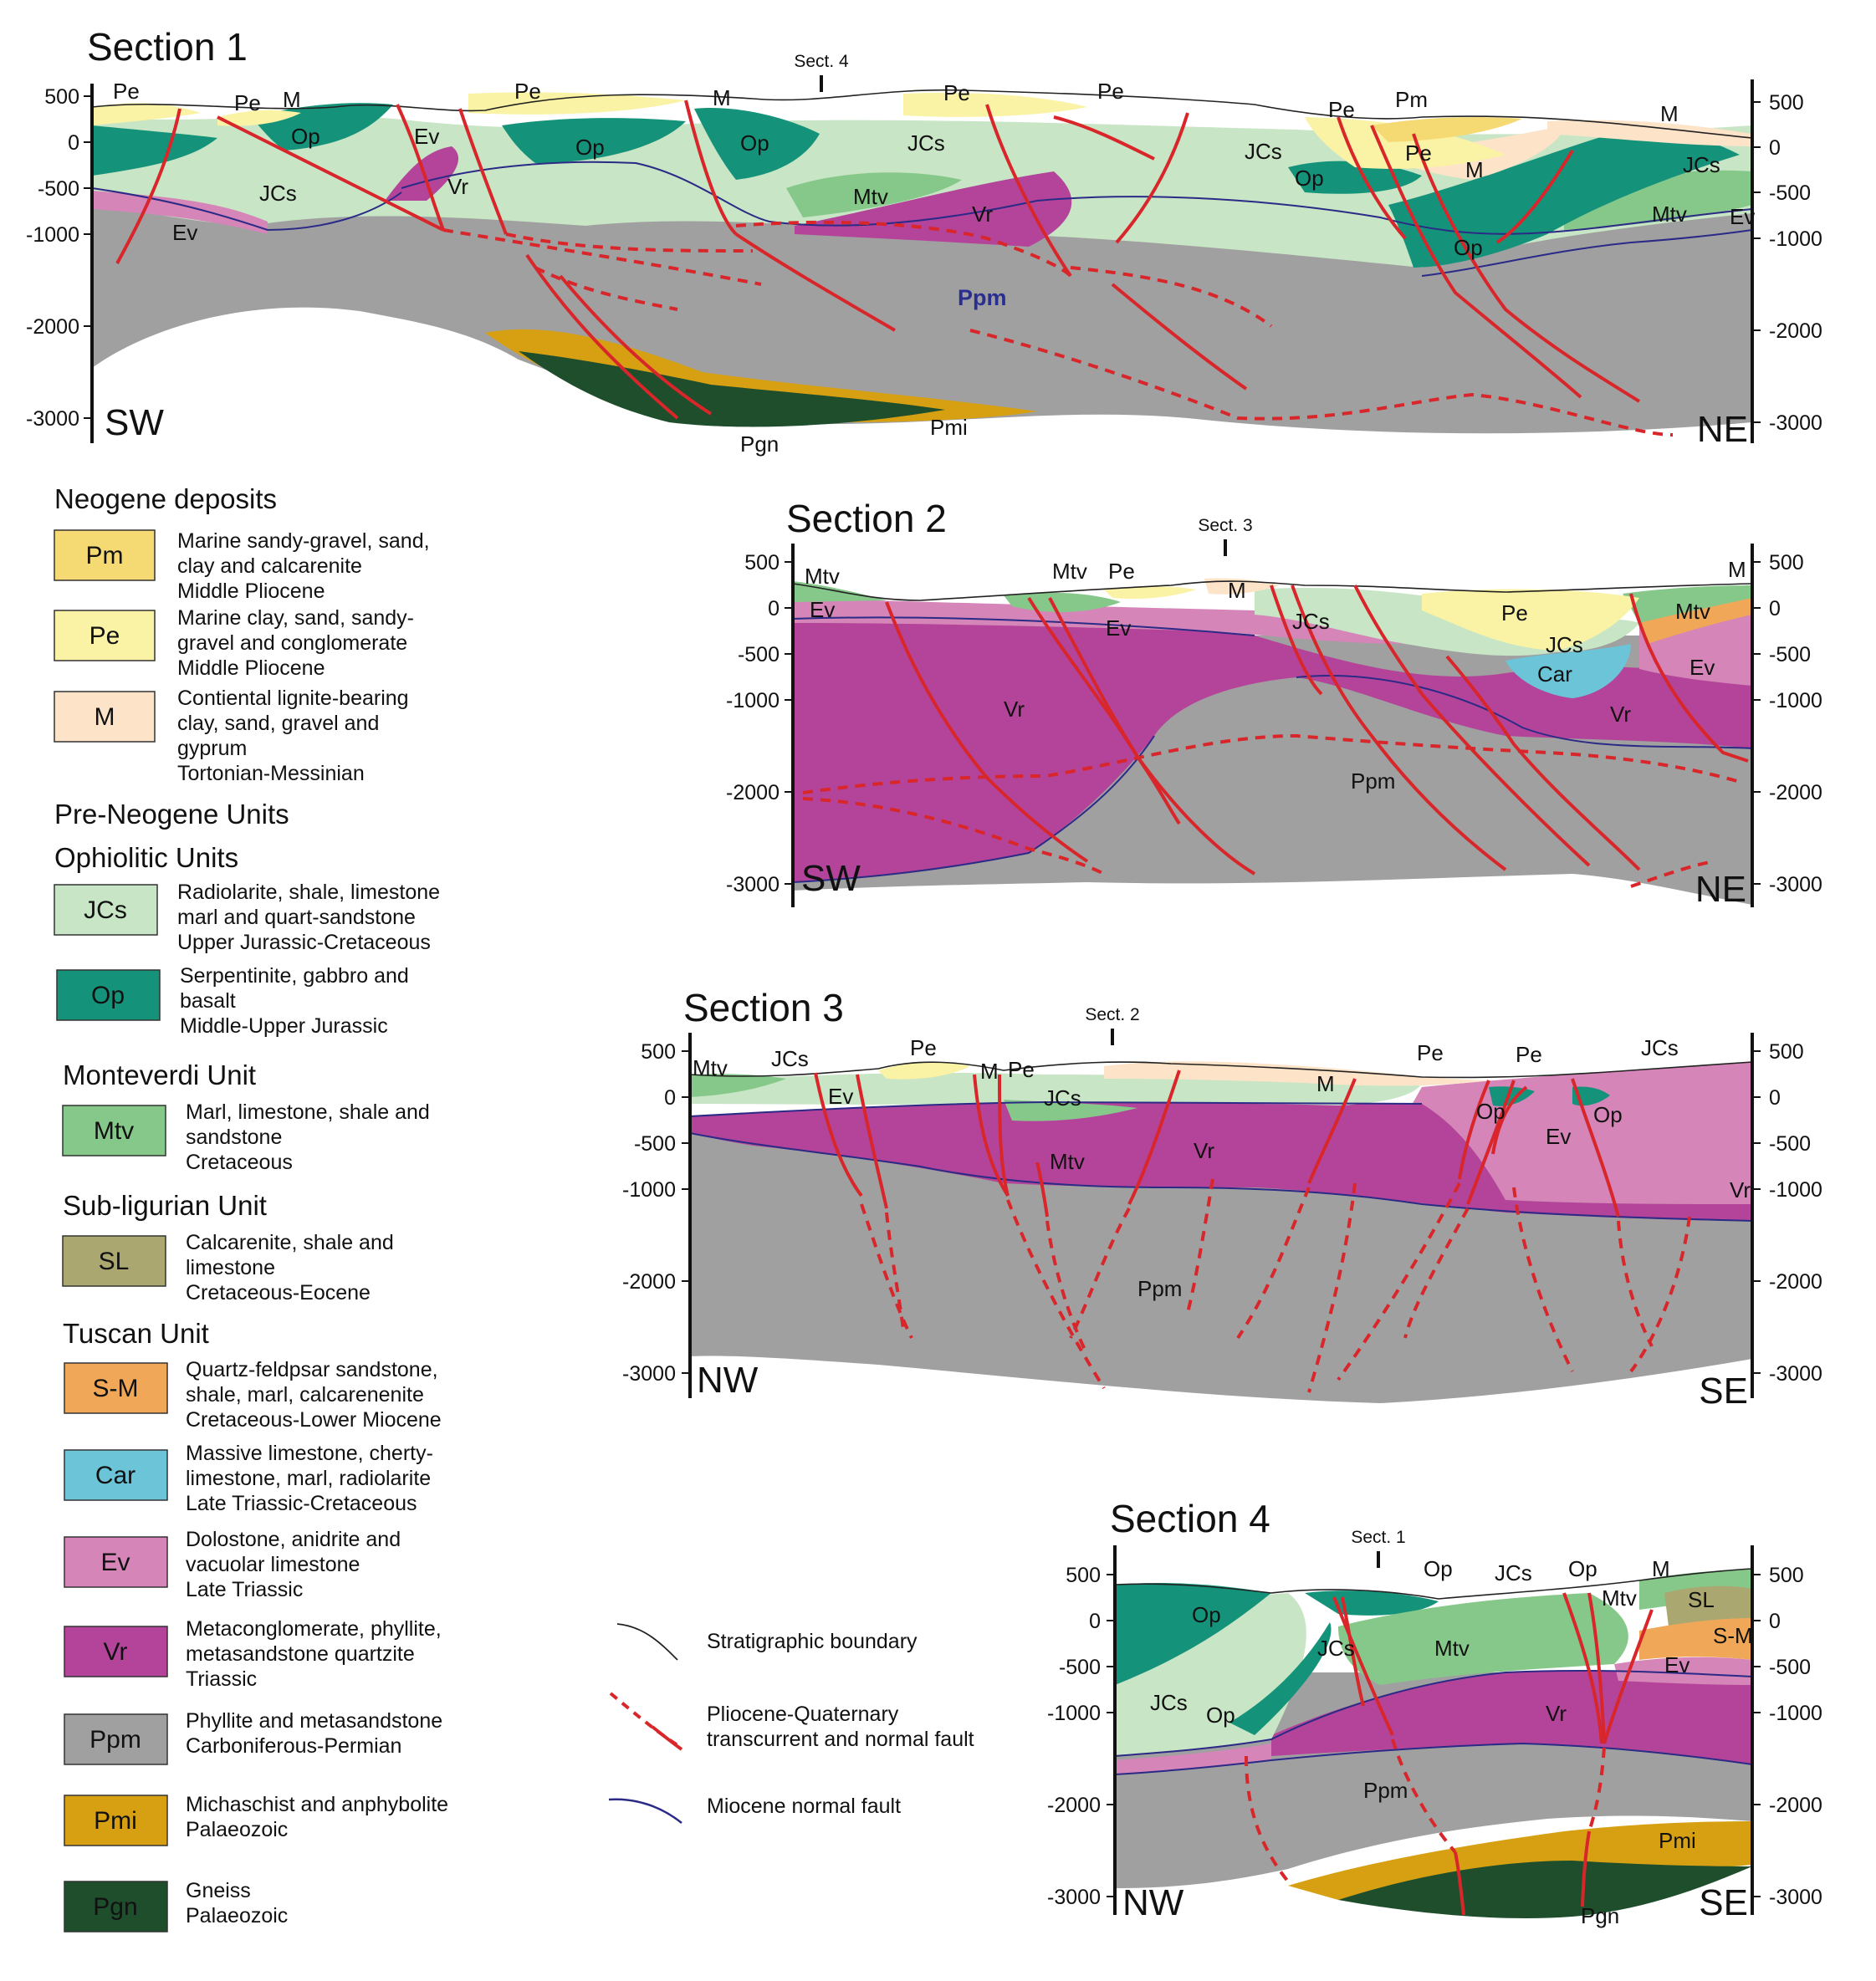 The image size is (1876, 1981). What do you see at coordinates (1775, 1098) in the screenshot?
I see `s3-tick-right: 0` at bounding box center [1775, 1098].